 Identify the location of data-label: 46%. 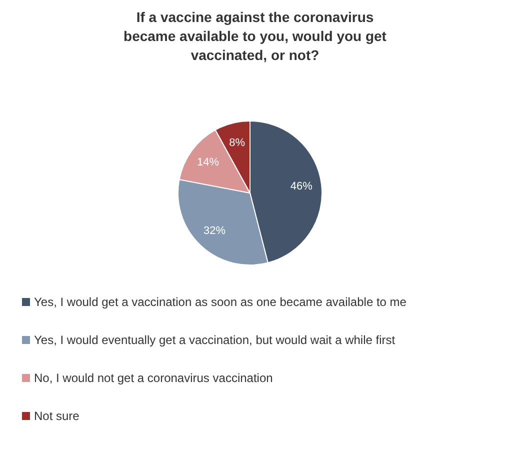
(301, 186).